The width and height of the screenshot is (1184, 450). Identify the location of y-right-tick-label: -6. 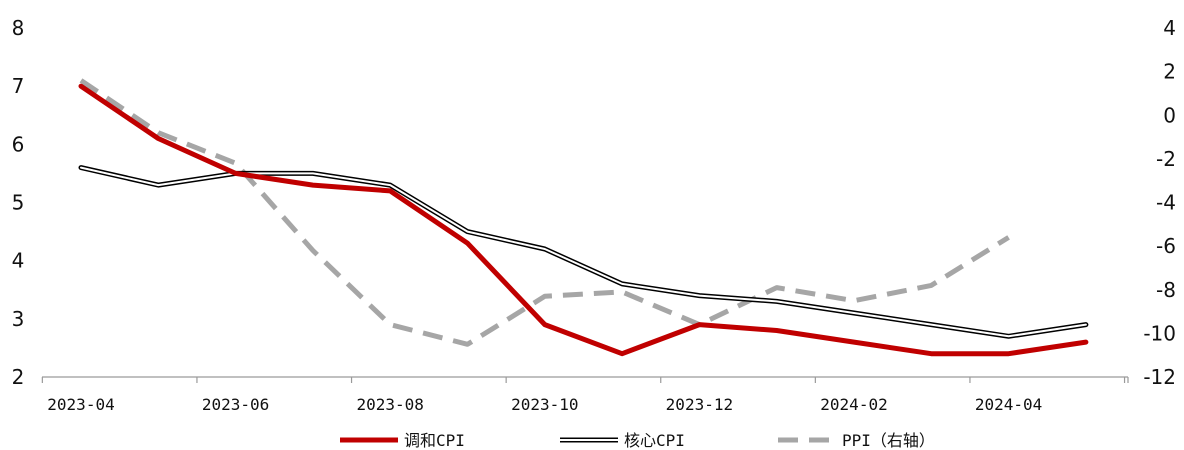
(1166, 246).